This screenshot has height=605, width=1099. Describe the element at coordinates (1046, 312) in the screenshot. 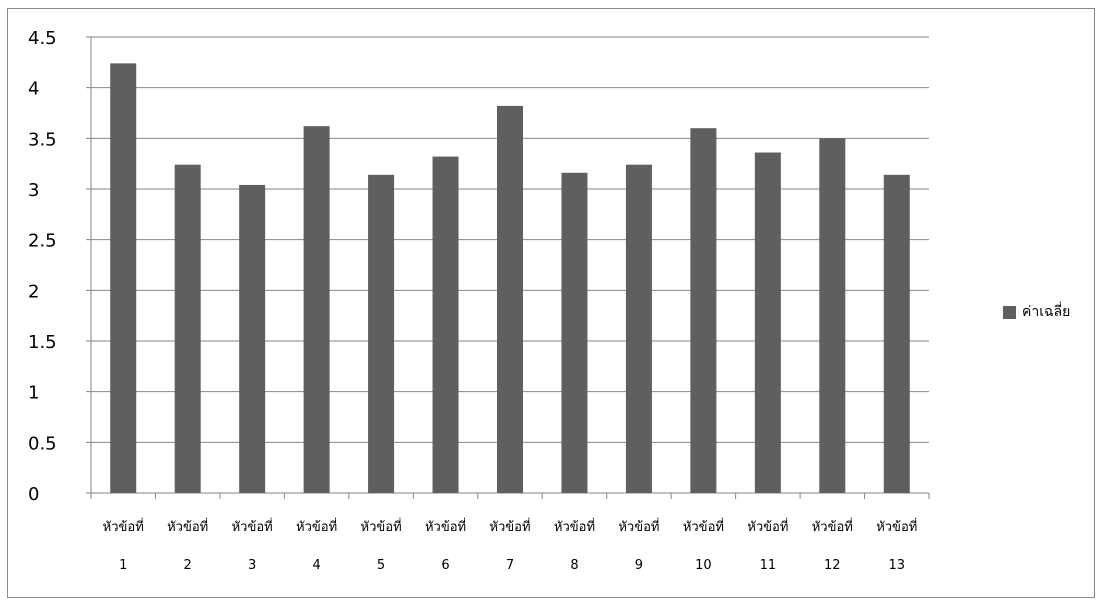

I see `legend-label: ค่าเฉลี่ย` at that location.